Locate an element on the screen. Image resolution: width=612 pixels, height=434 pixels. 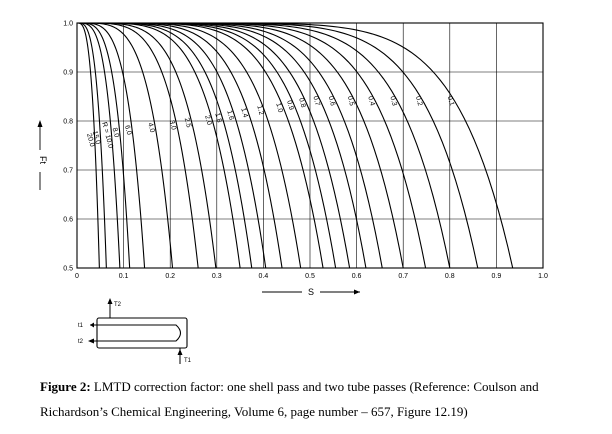
x-tick-label: 0.8 is located at coordinates (450, 276).